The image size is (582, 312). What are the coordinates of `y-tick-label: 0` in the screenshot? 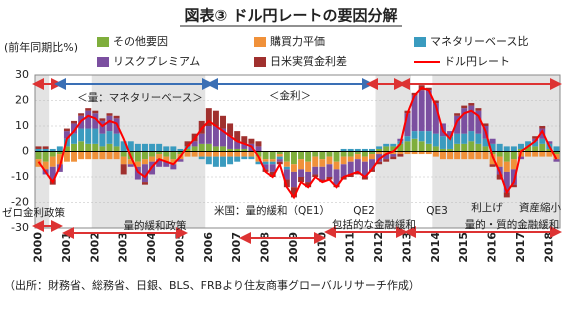 It's located at (25, 151).